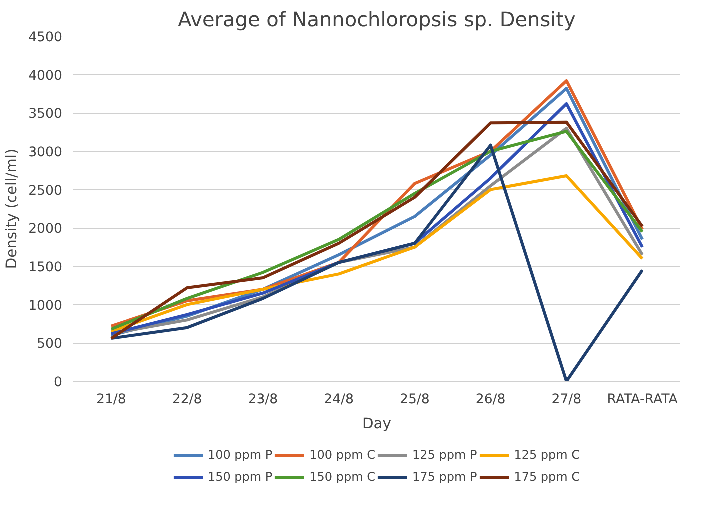  Describe the element at coordinates (642, 400) in the screenshot. I see `x-tick-label: RATA-RATA` at that location.